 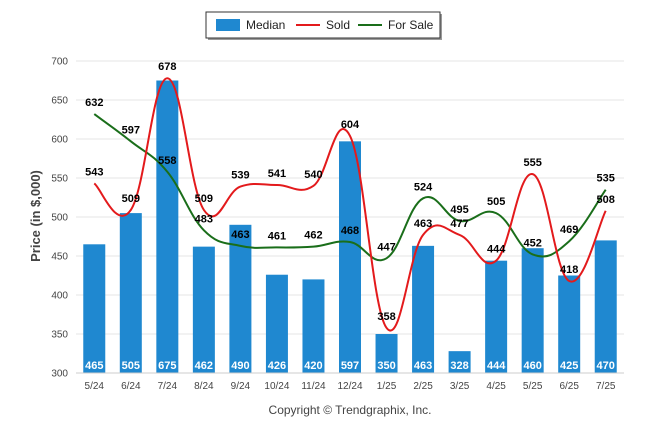 I want to click on x-tick-label: 10/24, so click(x=276, y=386).